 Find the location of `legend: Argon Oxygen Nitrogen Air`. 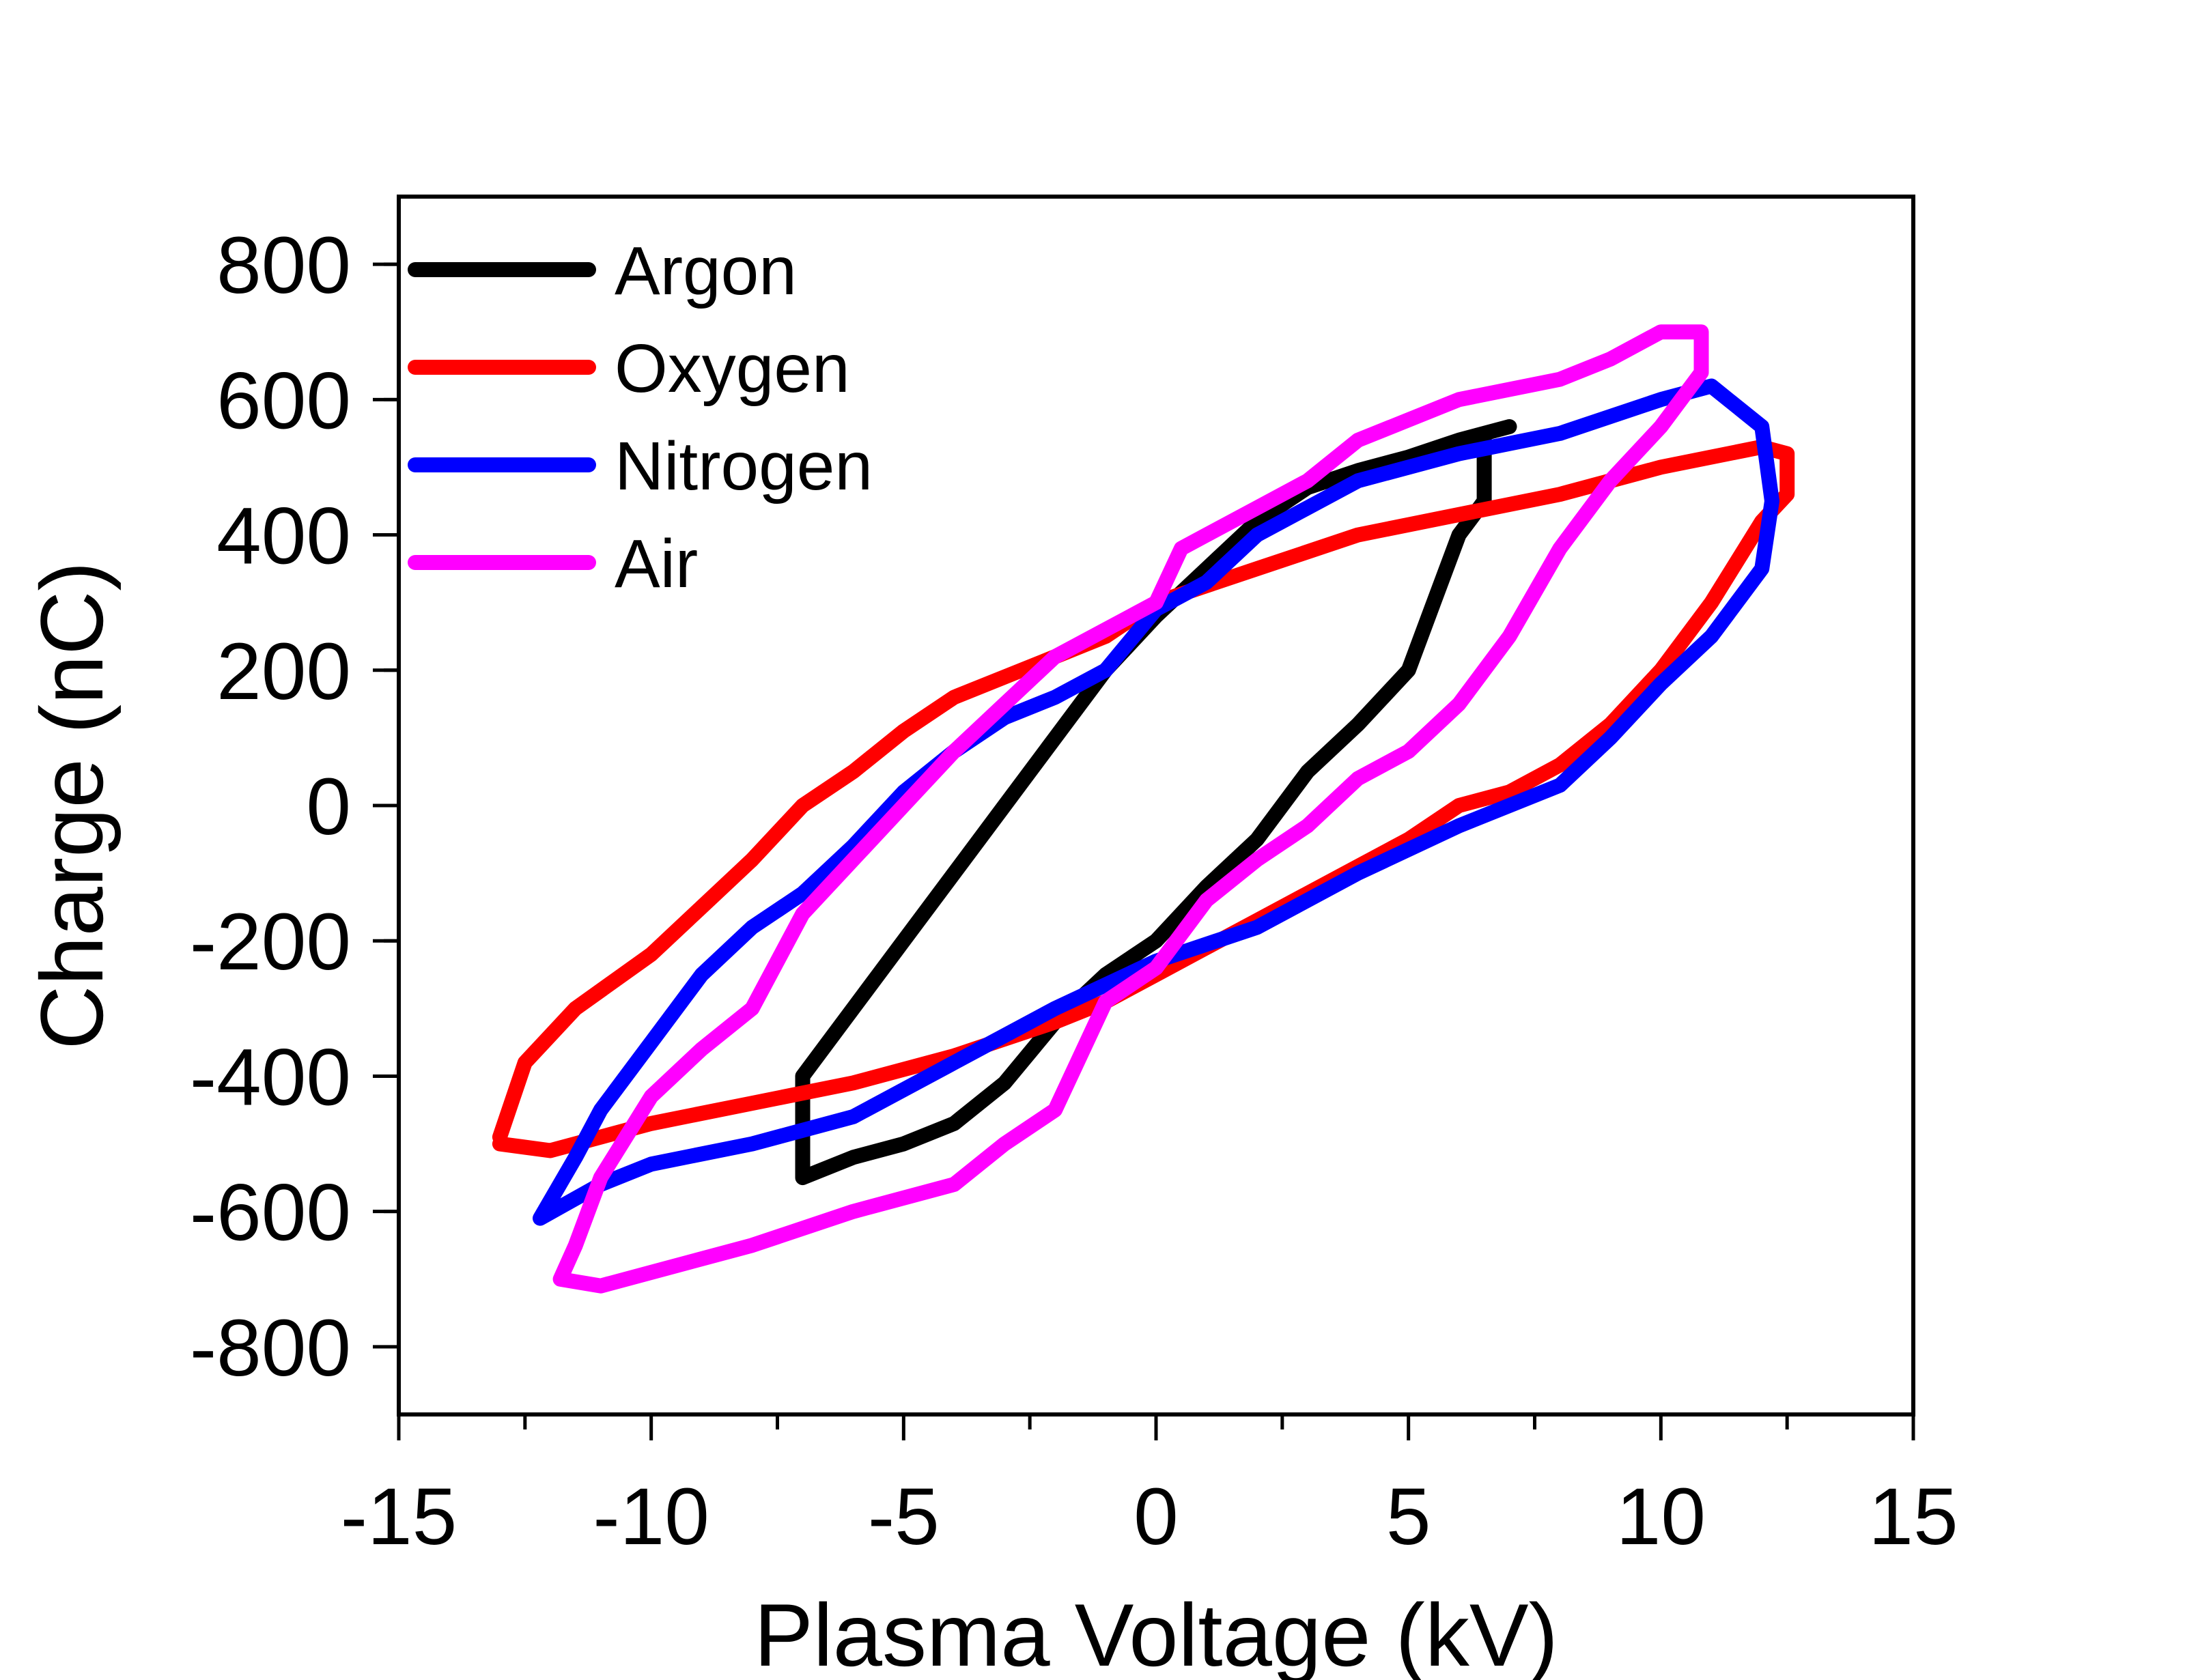

legend: Argon Oxygen Nitrogen Air is located at coordinates (640, 417).